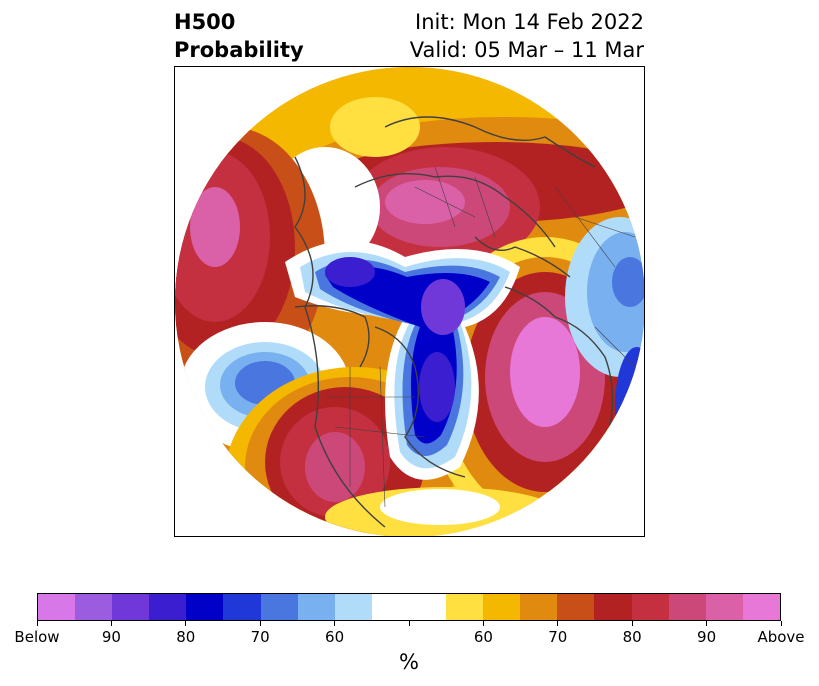 The image size is (819, 686). Describe the element at coordinates (409, 662) in the screenshot. I see `colorbar-unit: %` at that location.